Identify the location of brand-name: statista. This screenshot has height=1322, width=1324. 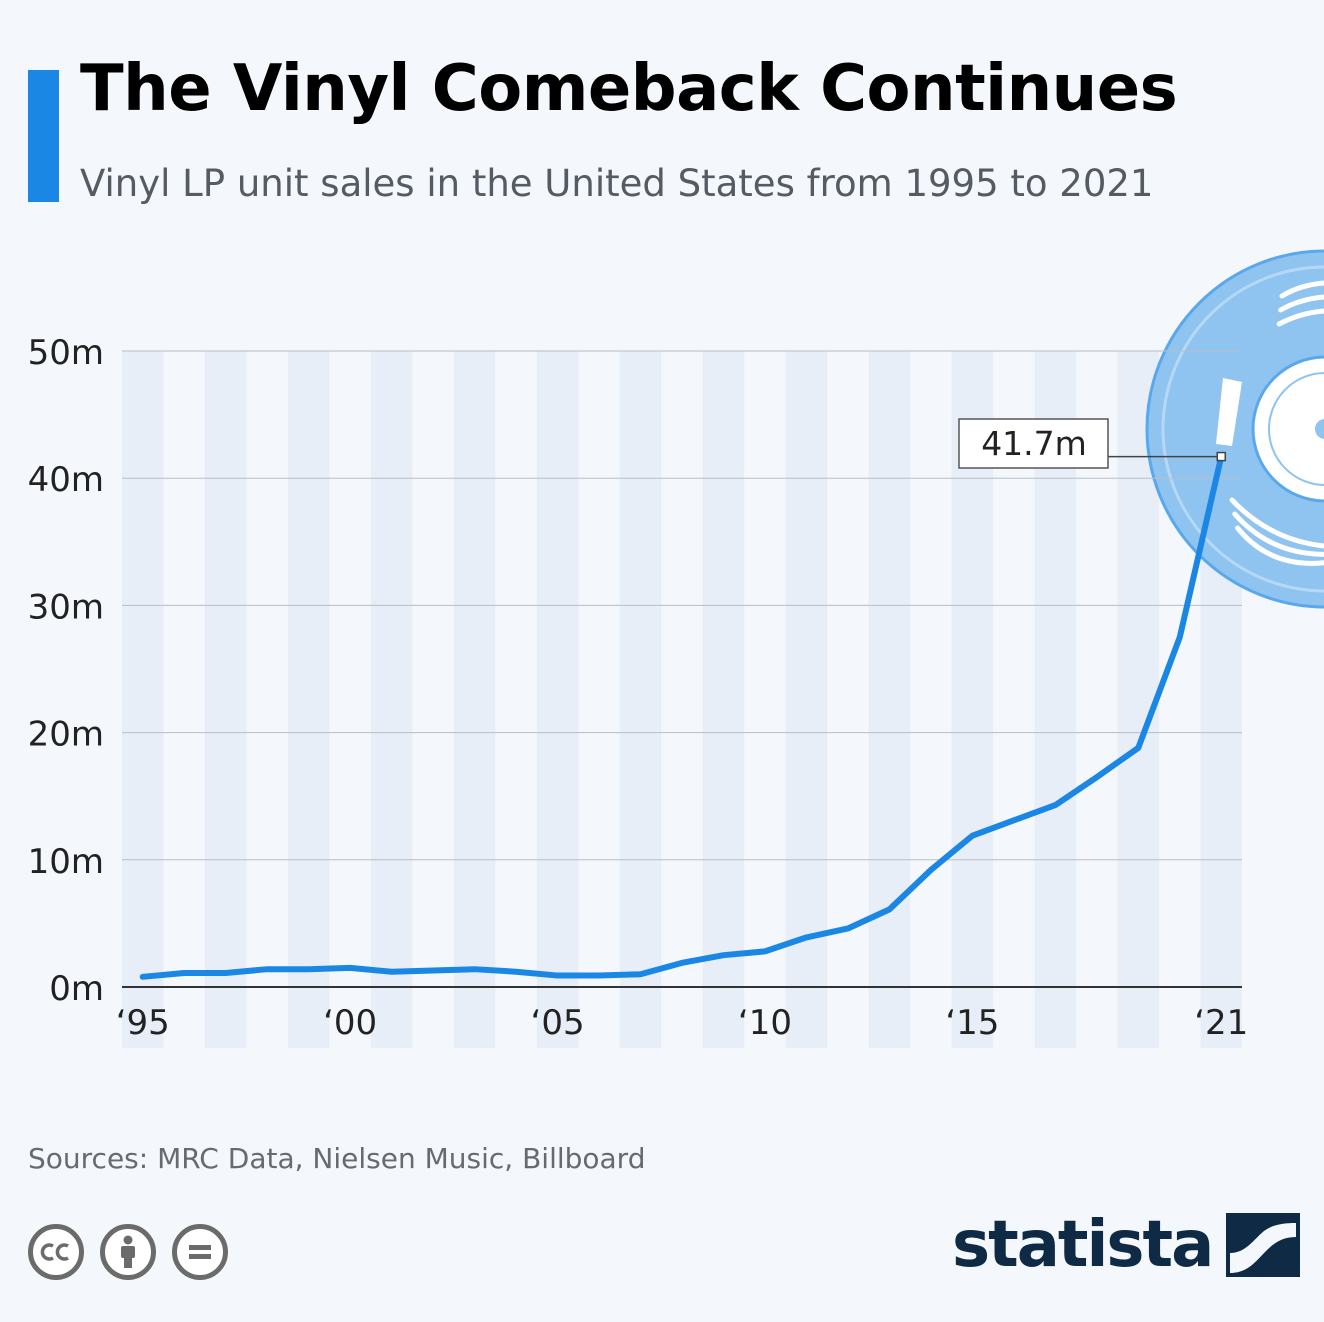
(1083, 1245).